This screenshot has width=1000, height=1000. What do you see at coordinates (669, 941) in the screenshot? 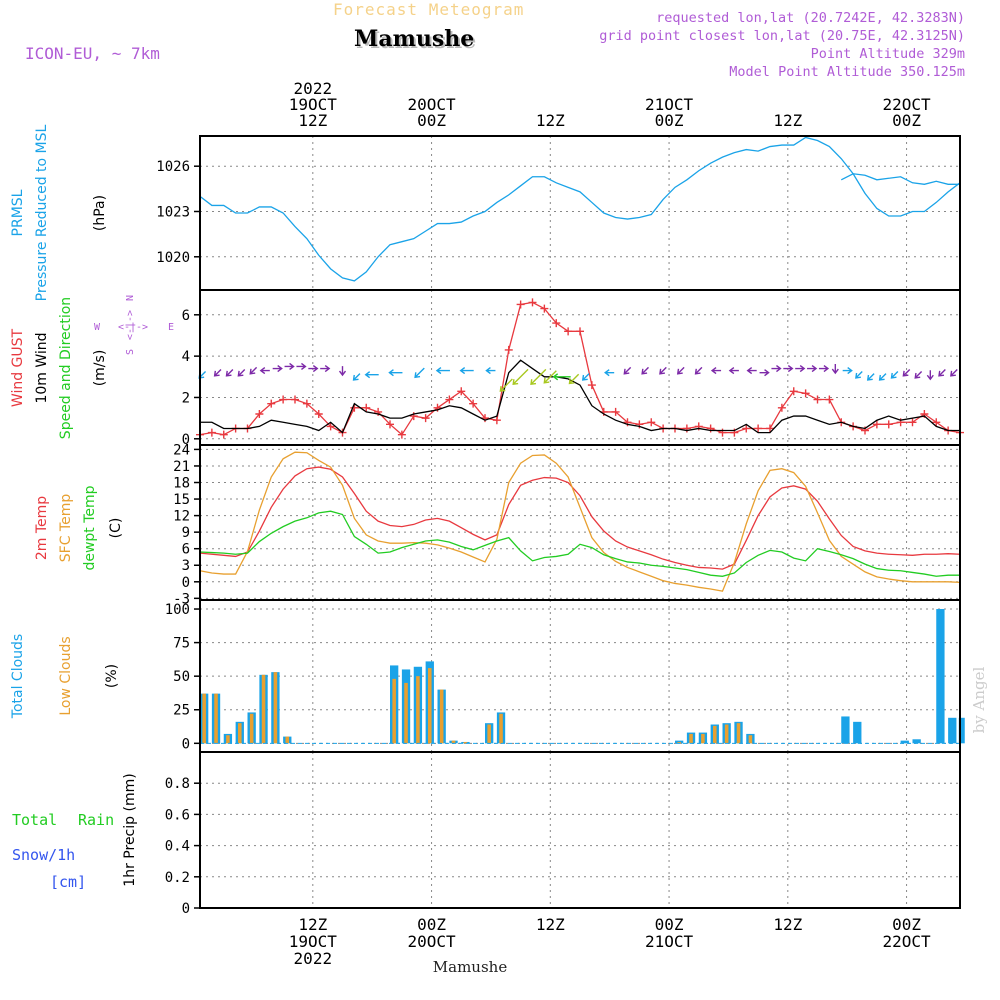
I see `bottom-time-label: 21OCT` at bounding box center [669, 941].